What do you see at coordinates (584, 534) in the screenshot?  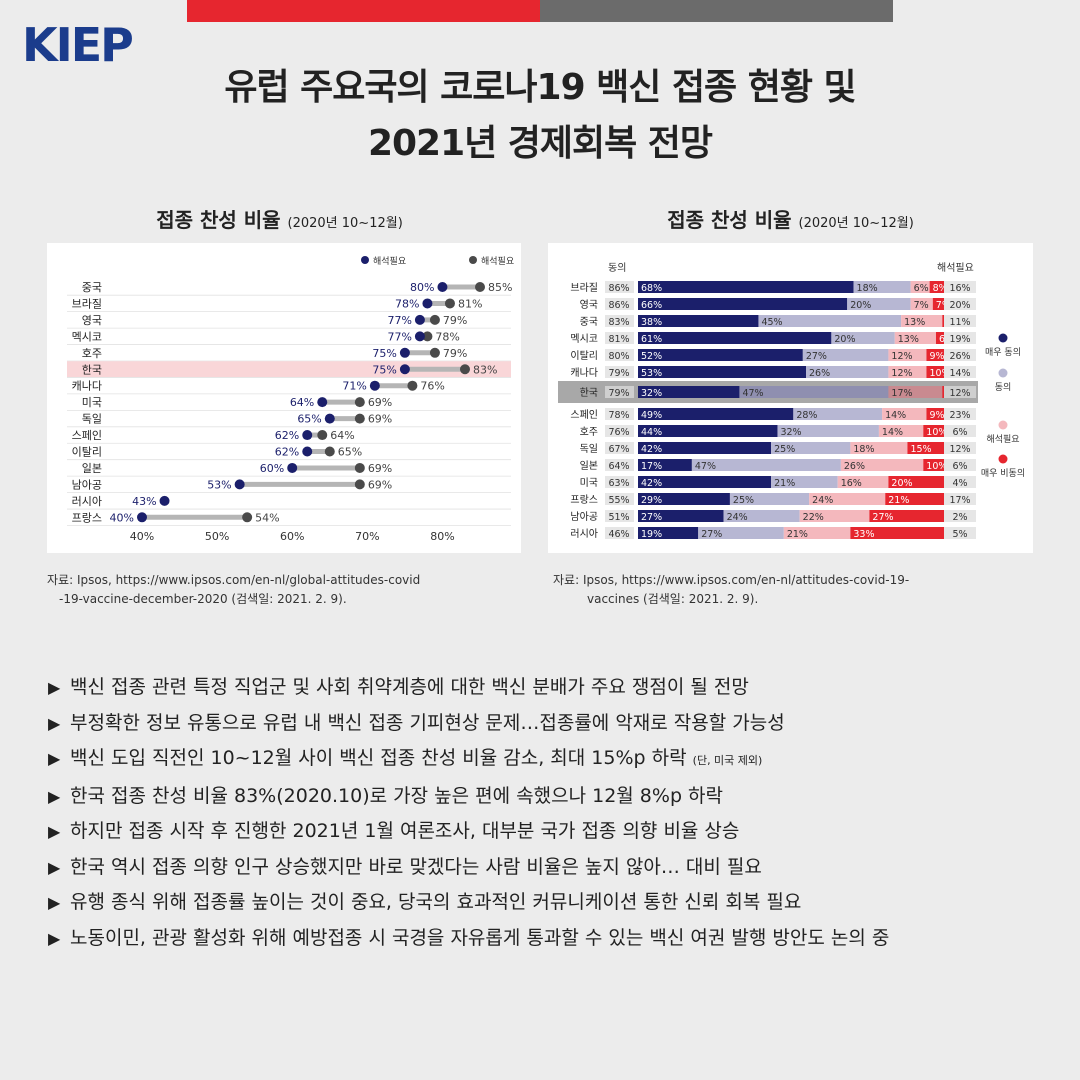 I see `category-label: 러시아` at bounding box center [584, 534].